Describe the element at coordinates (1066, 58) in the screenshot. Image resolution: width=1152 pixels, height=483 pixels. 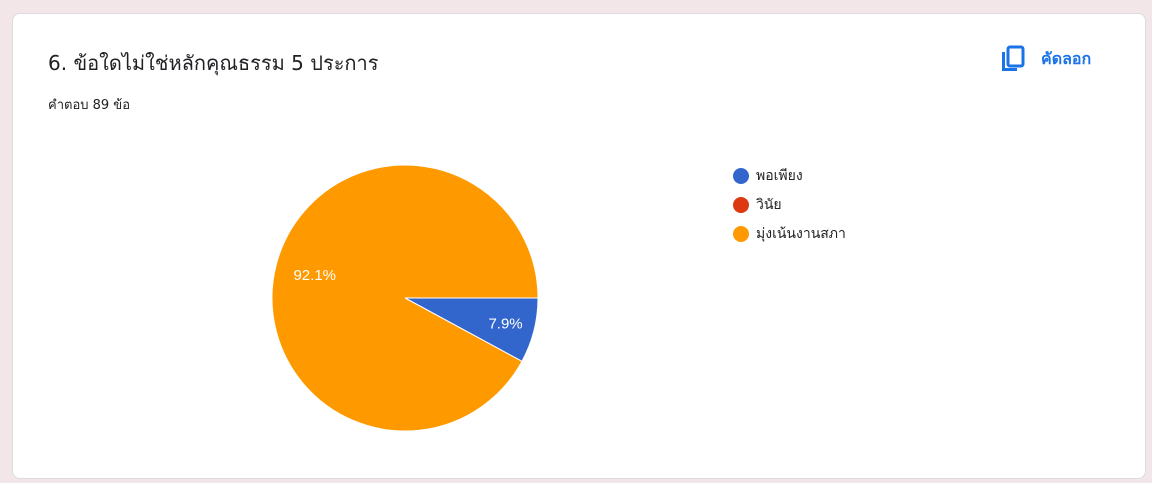
I see `copy-label: คัดลอก` at that location.